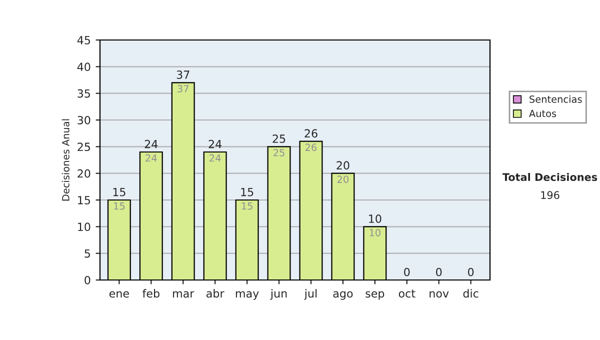 This screenshot has height=340, width=600. Describe the element at coordinates (87, 253) in the screenshot. I see `y-tick-label: 5` at that location.